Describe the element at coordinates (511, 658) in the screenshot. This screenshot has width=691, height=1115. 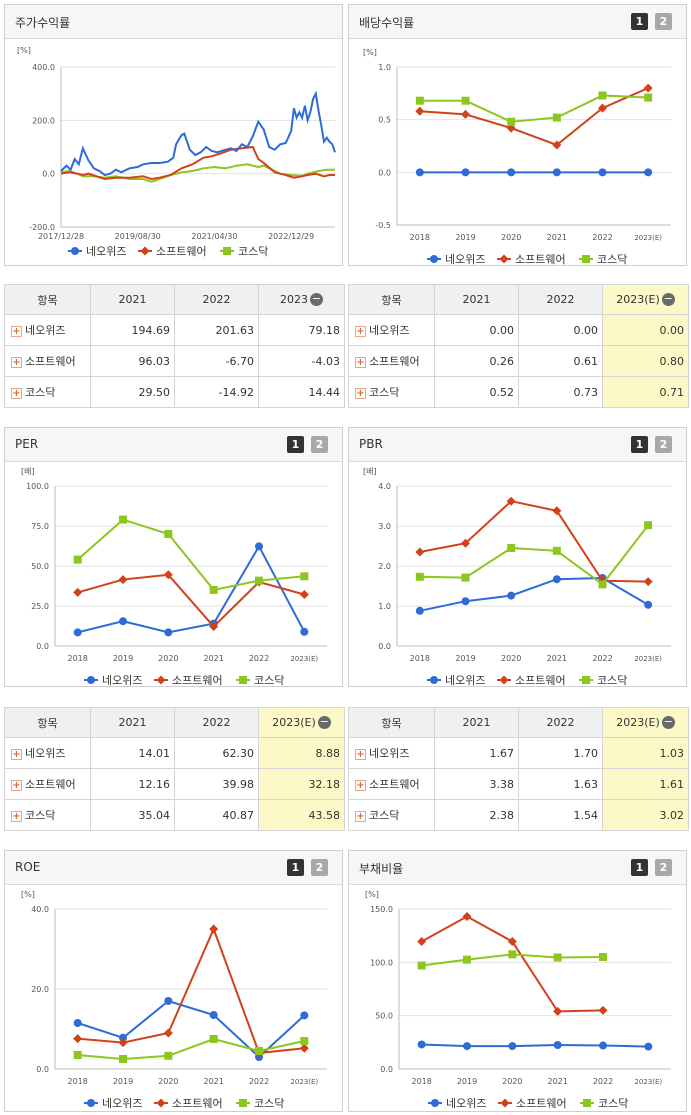
I see `x-tick-label: 2020` at that location.